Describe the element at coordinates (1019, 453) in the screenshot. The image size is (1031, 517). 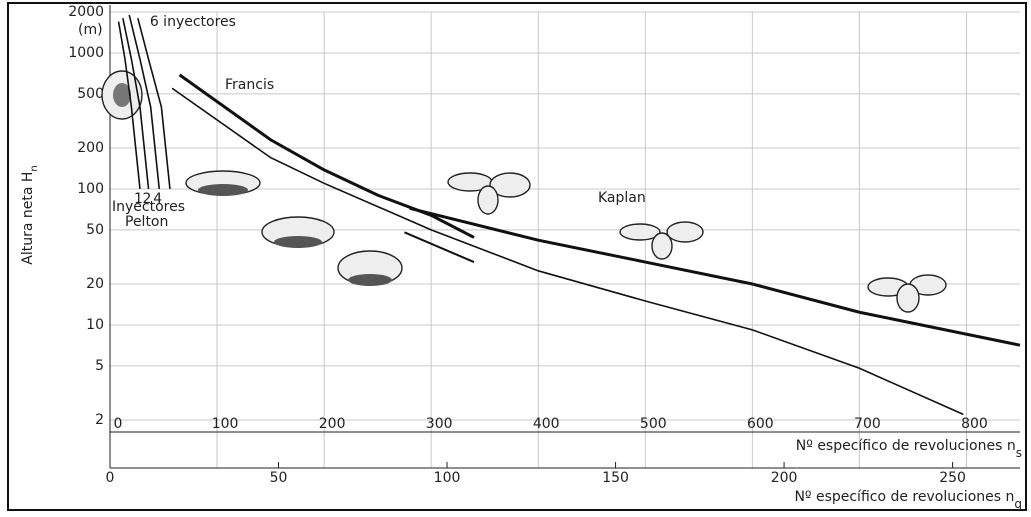
I see `axis-label-sub: s` at that location.